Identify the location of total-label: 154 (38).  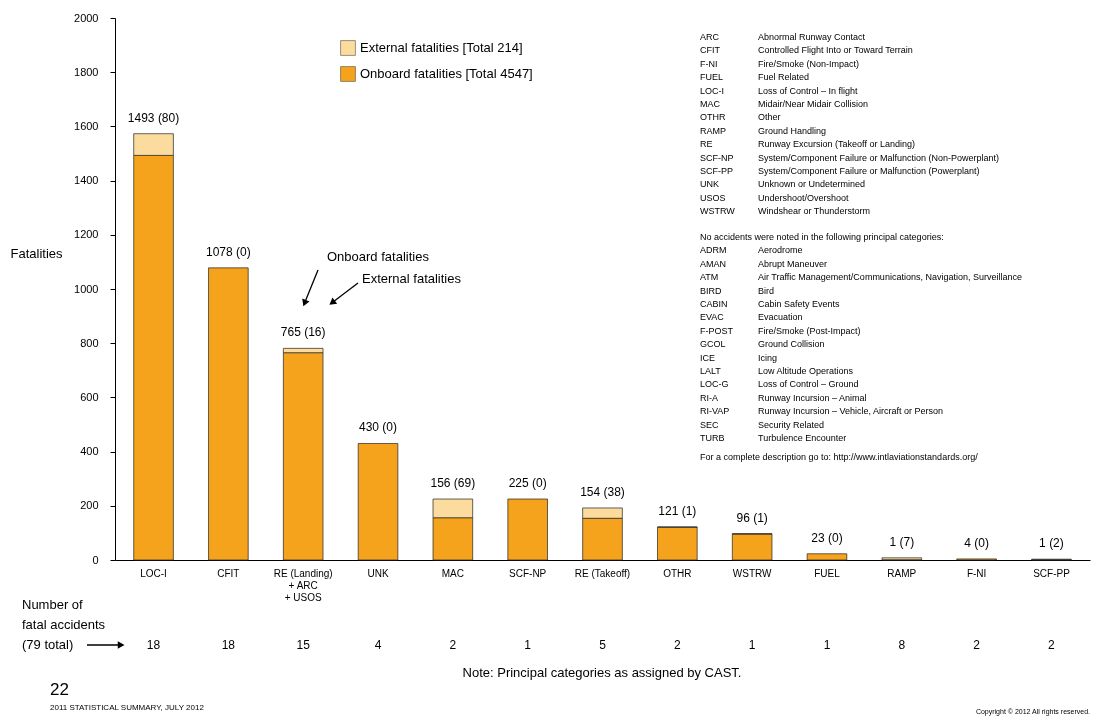
(602, 491).